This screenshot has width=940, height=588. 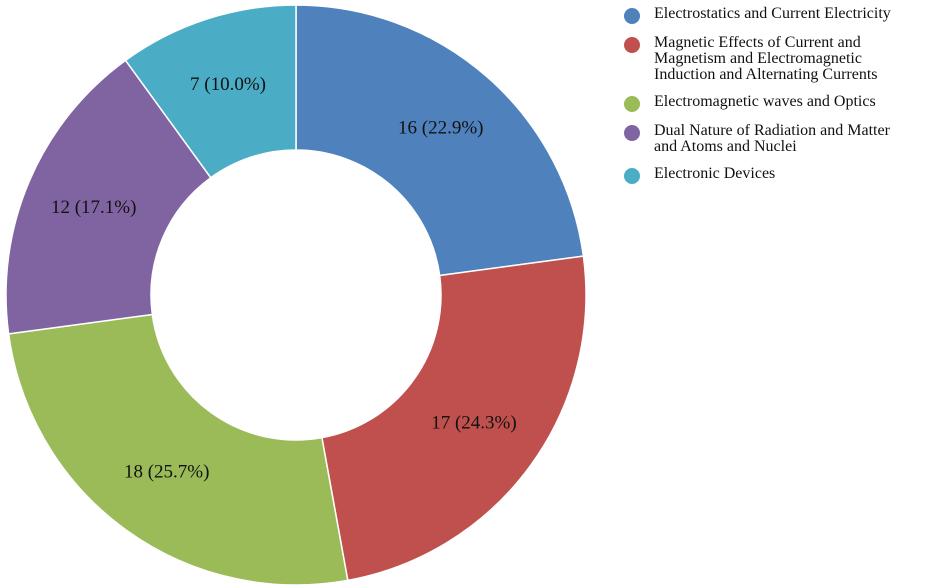 What do you see at coordinates (766, 74) in the screenshot?
I see `legend-label-line: Induction and Alternating Currents` at bounding box center [766, 74].